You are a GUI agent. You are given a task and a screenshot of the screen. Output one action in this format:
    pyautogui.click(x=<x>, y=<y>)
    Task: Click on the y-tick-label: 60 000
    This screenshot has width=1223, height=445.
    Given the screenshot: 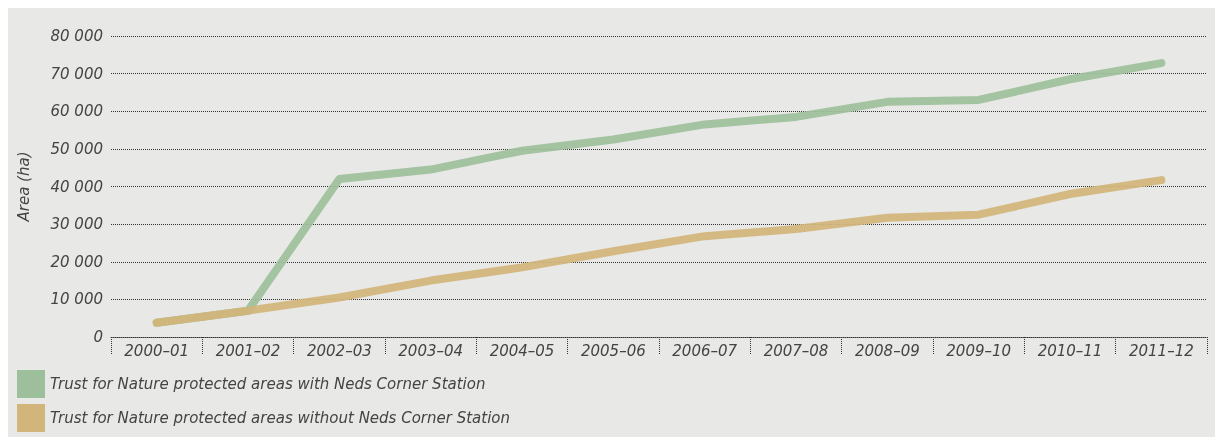 What is the action you would take?
    pyautogui.click(x=76, y=111)
    